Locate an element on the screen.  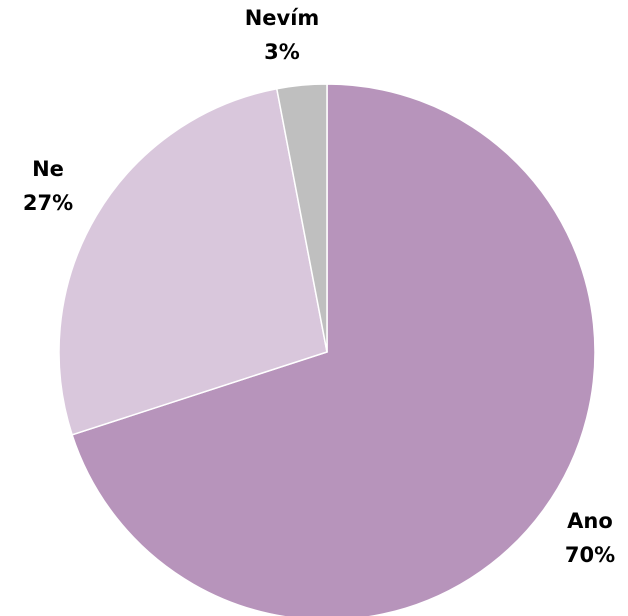
slice-value-label: 3% is located at coordinates (282, 52).